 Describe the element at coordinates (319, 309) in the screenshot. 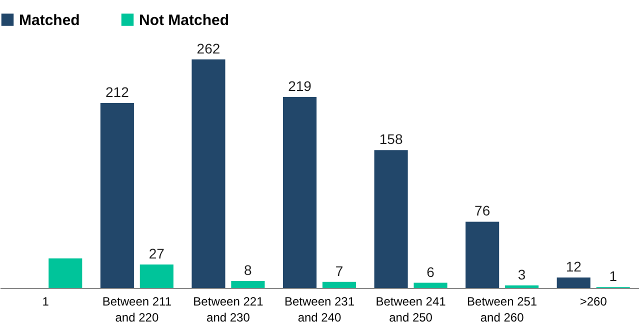

I see `x-tick-label: Between 231 and 240` at that location.